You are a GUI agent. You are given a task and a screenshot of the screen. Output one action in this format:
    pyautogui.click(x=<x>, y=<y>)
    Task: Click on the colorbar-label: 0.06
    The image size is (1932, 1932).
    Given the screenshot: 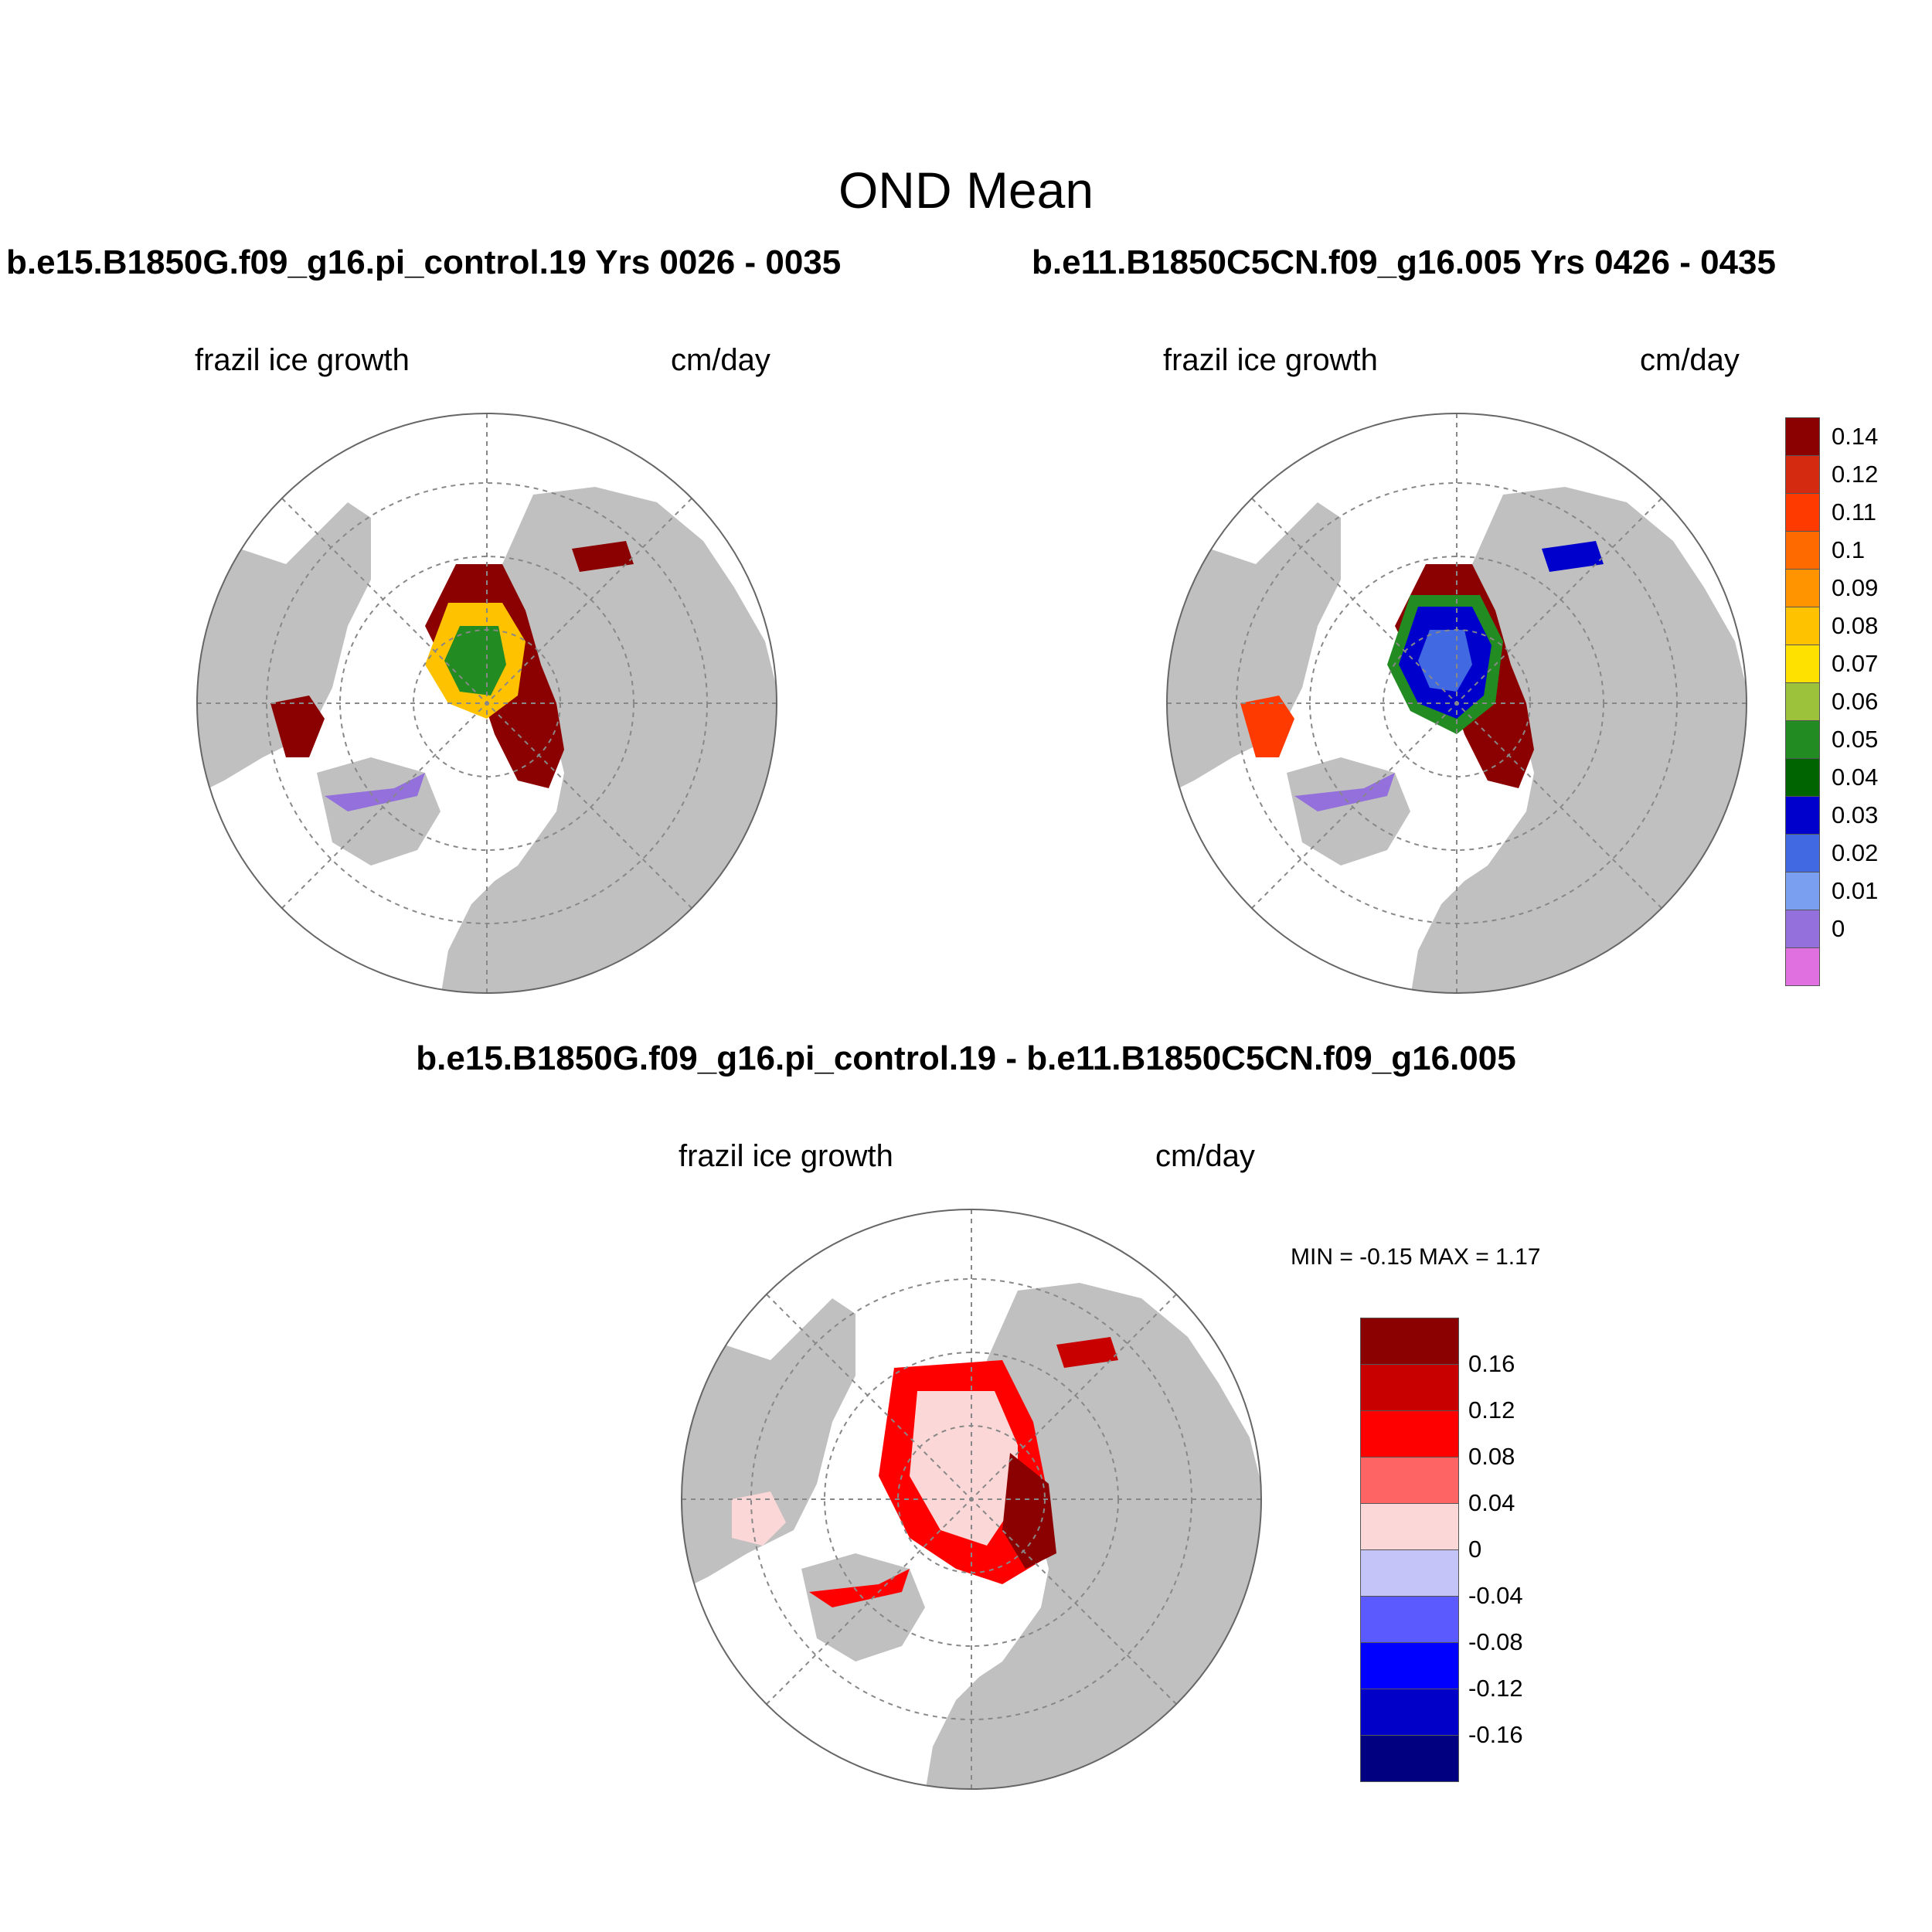 What is the action you would take?
    pyautogui.click(x=1856, y=701)
    